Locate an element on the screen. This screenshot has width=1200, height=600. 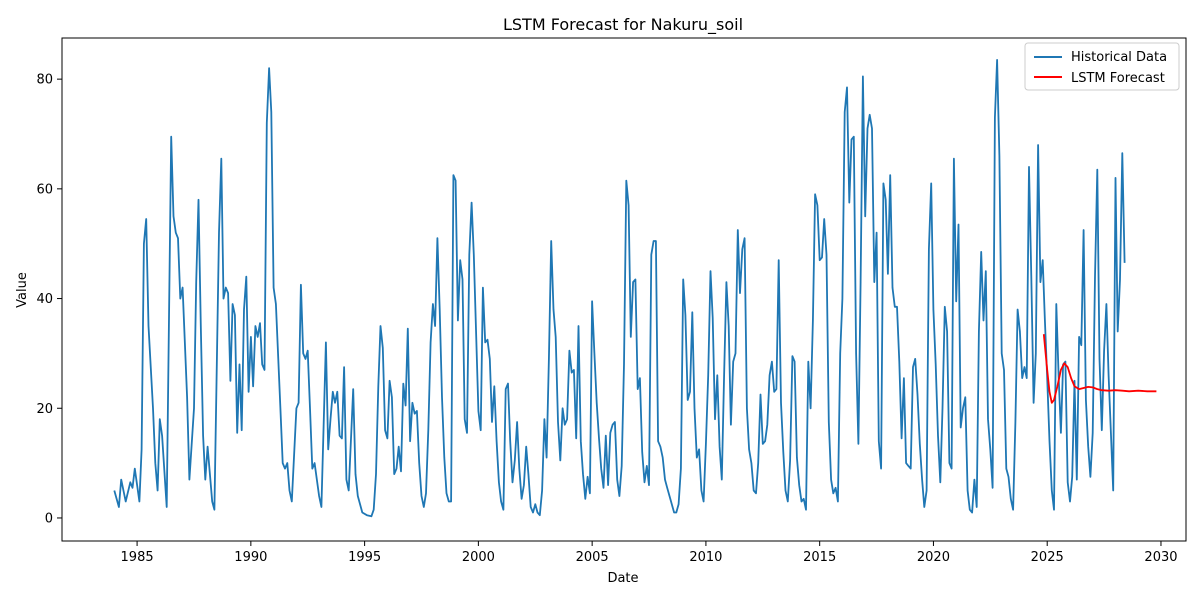
x-tick-label-2025: 2025 is located at coordinates (1047, 557).